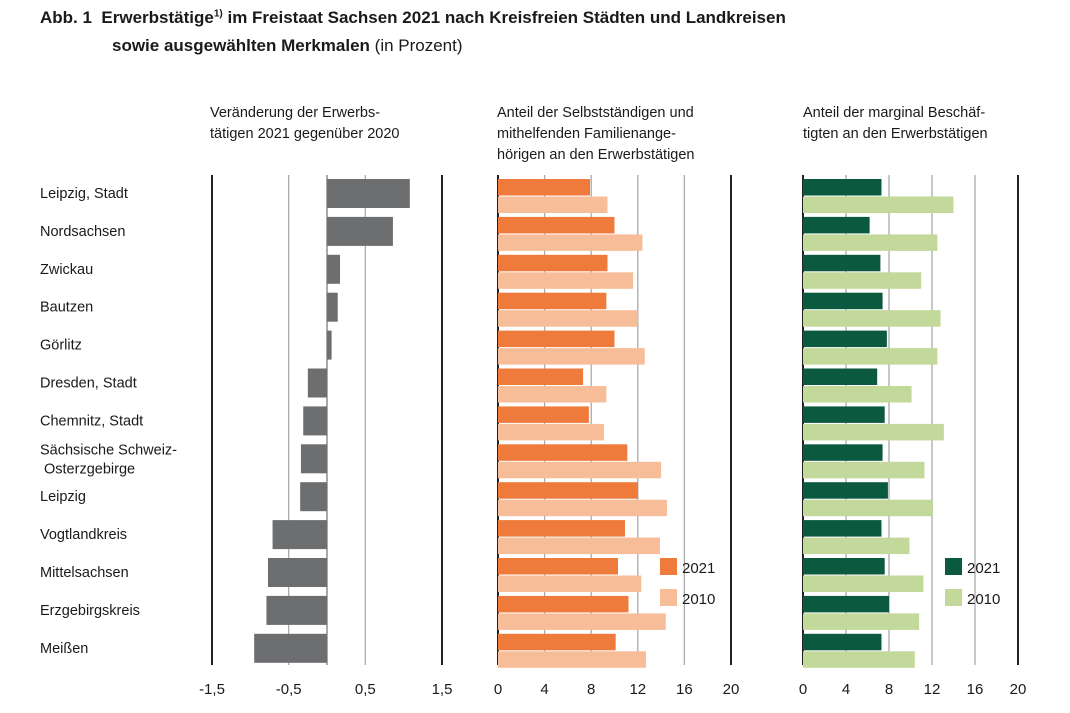  Describe the element at coordinates (418, 45) in the screenshot. I see `subtitle-unit: (in Prozent)` at that location.